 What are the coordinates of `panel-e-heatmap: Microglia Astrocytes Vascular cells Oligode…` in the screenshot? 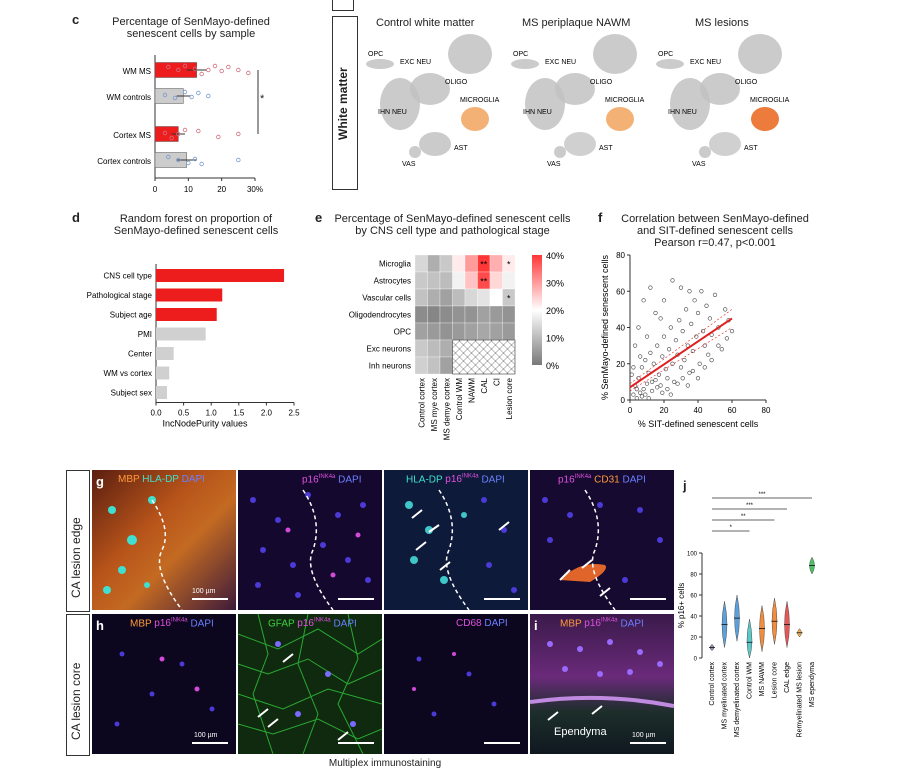 It's located at (456, 345).